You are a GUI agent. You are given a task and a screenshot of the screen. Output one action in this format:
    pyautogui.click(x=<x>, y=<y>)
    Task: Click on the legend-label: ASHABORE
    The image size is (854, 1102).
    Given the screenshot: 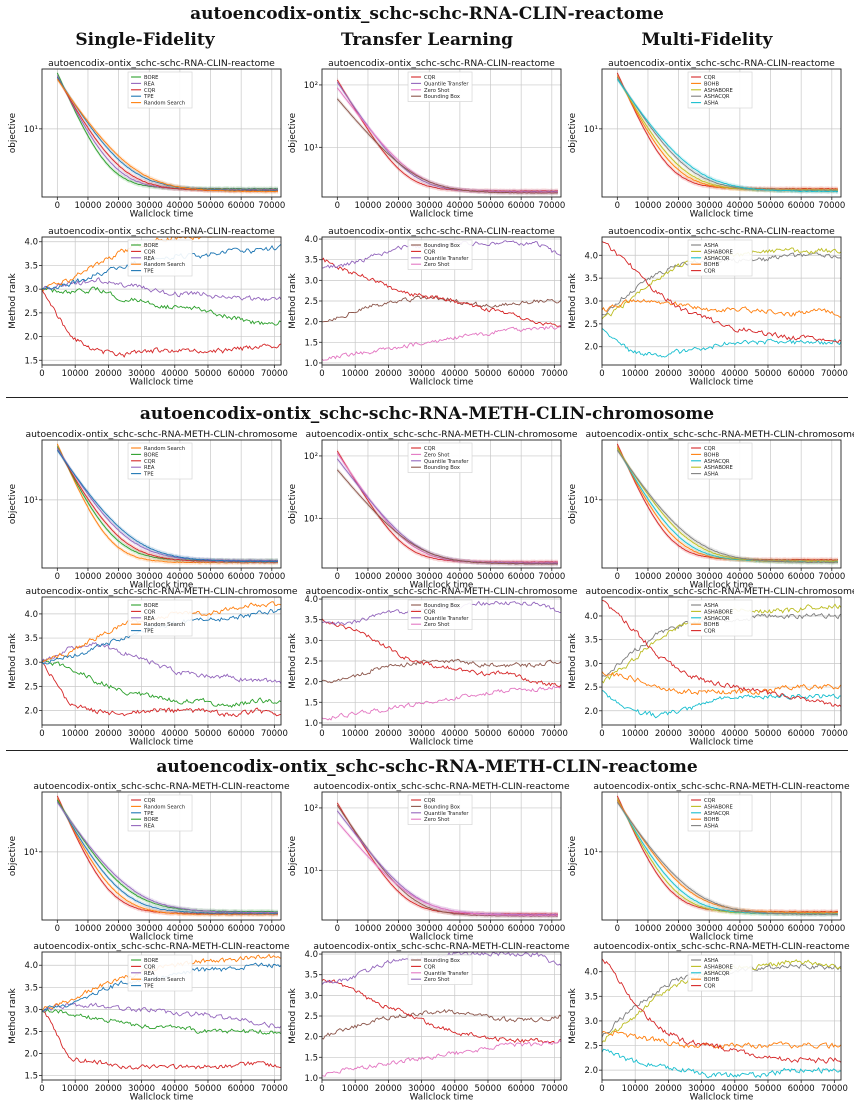 What is the action you would take?
    pyautogui.click(x=718, y=252)
    